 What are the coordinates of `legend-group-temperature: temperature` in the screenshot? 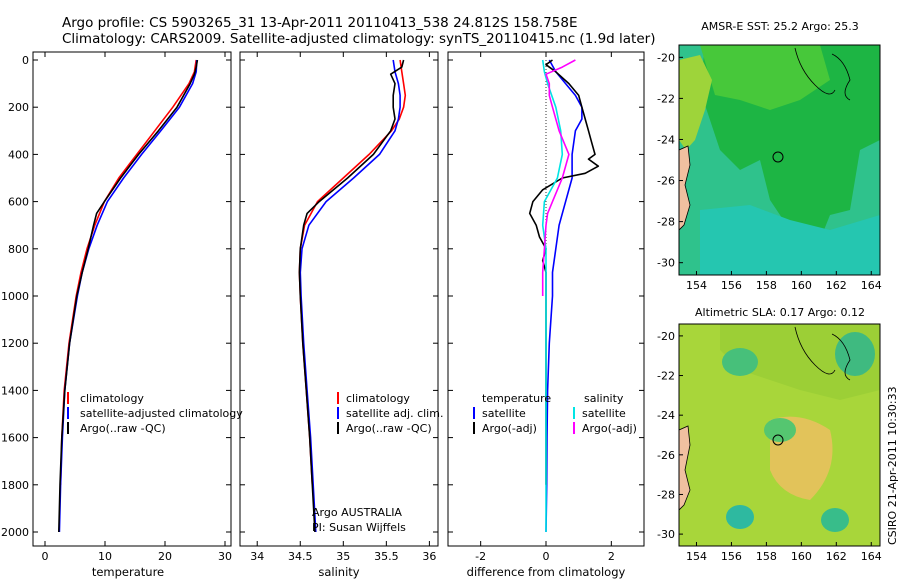 It's located at (516, 398).